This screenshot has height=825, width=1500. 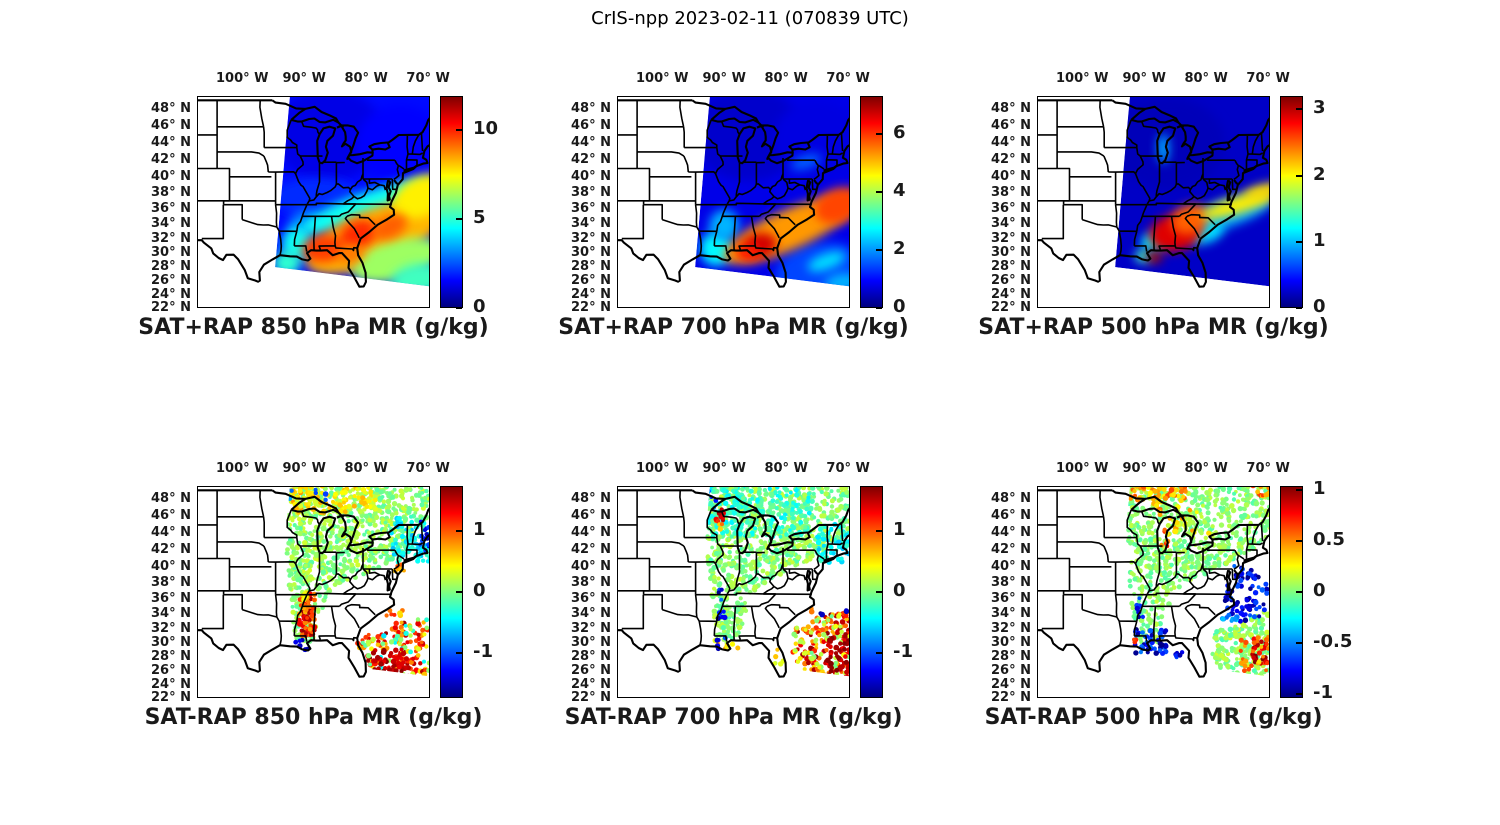 I want to click on colorbar-tick-label: -1, so click(x=483, y=651).